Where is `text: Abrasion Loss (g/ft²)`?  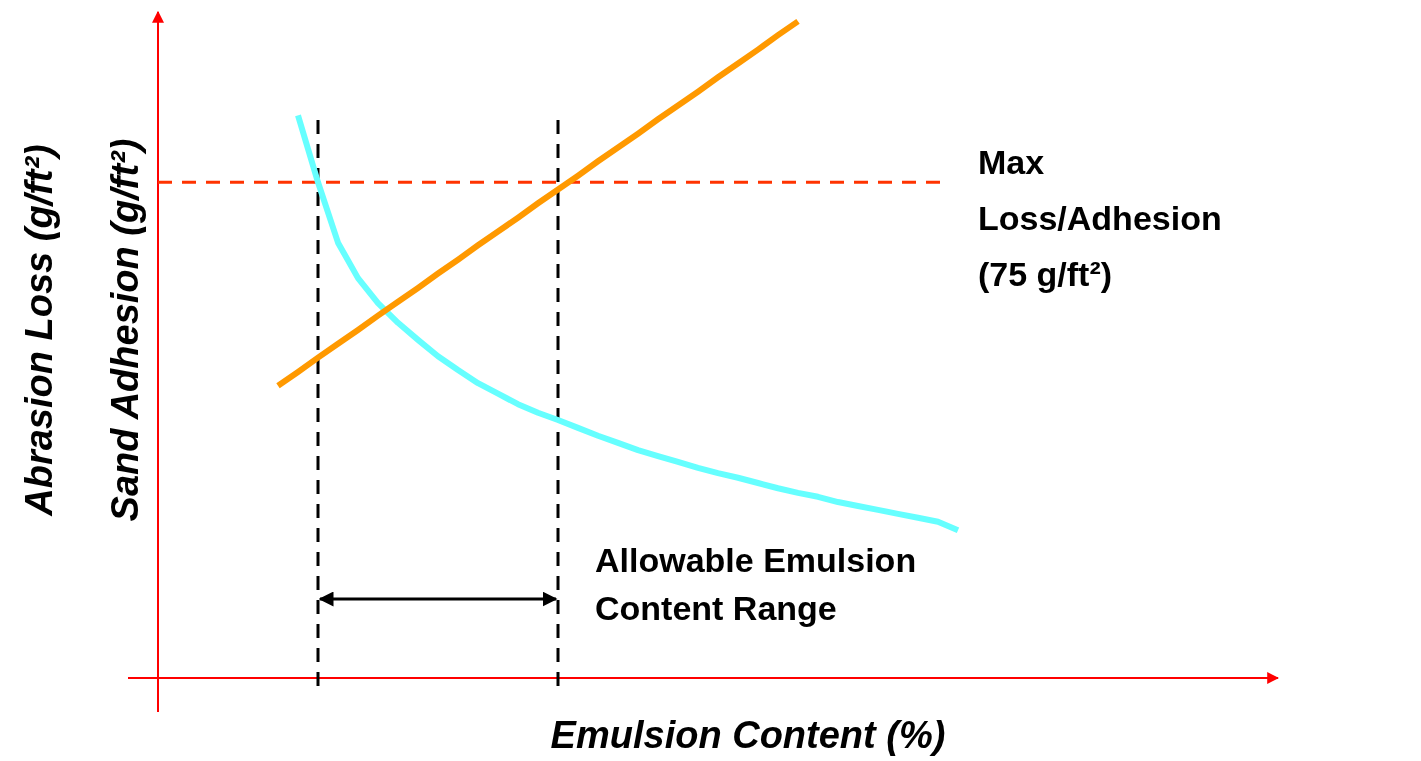
text: Abrasion Loss (g/ft²) is located at coordinates (39, 330).